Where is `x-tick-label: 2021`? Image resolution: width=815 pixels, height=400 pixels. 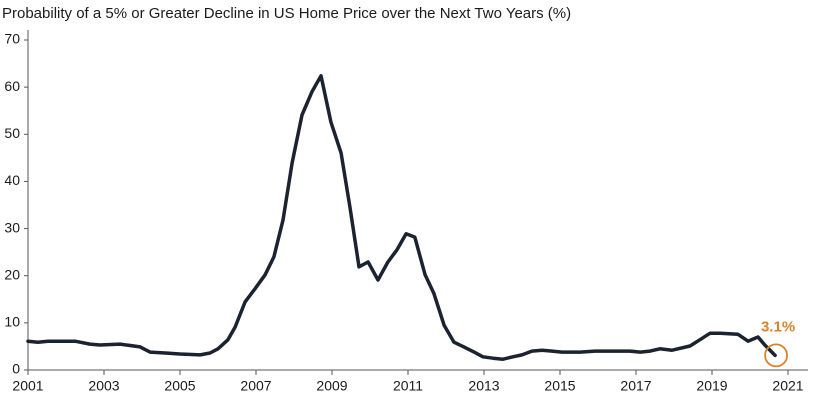 x-tick-label: 2021 is located at coordinates (787, 386).